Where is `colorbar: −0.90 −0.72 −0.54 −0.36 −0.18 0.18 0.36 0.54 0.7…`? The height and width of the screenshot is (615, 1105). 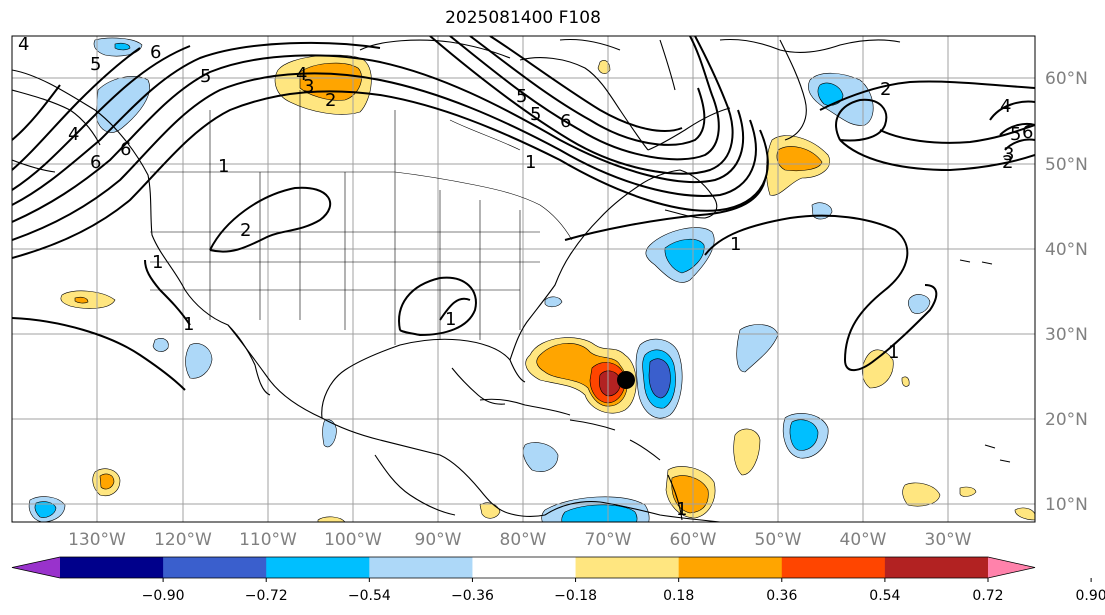
colorbar: −0.90 −0.72 −0.54 −0.36 −0.18 0.18 0.36 0.54 0.7… is located at coordinates (558, 580).